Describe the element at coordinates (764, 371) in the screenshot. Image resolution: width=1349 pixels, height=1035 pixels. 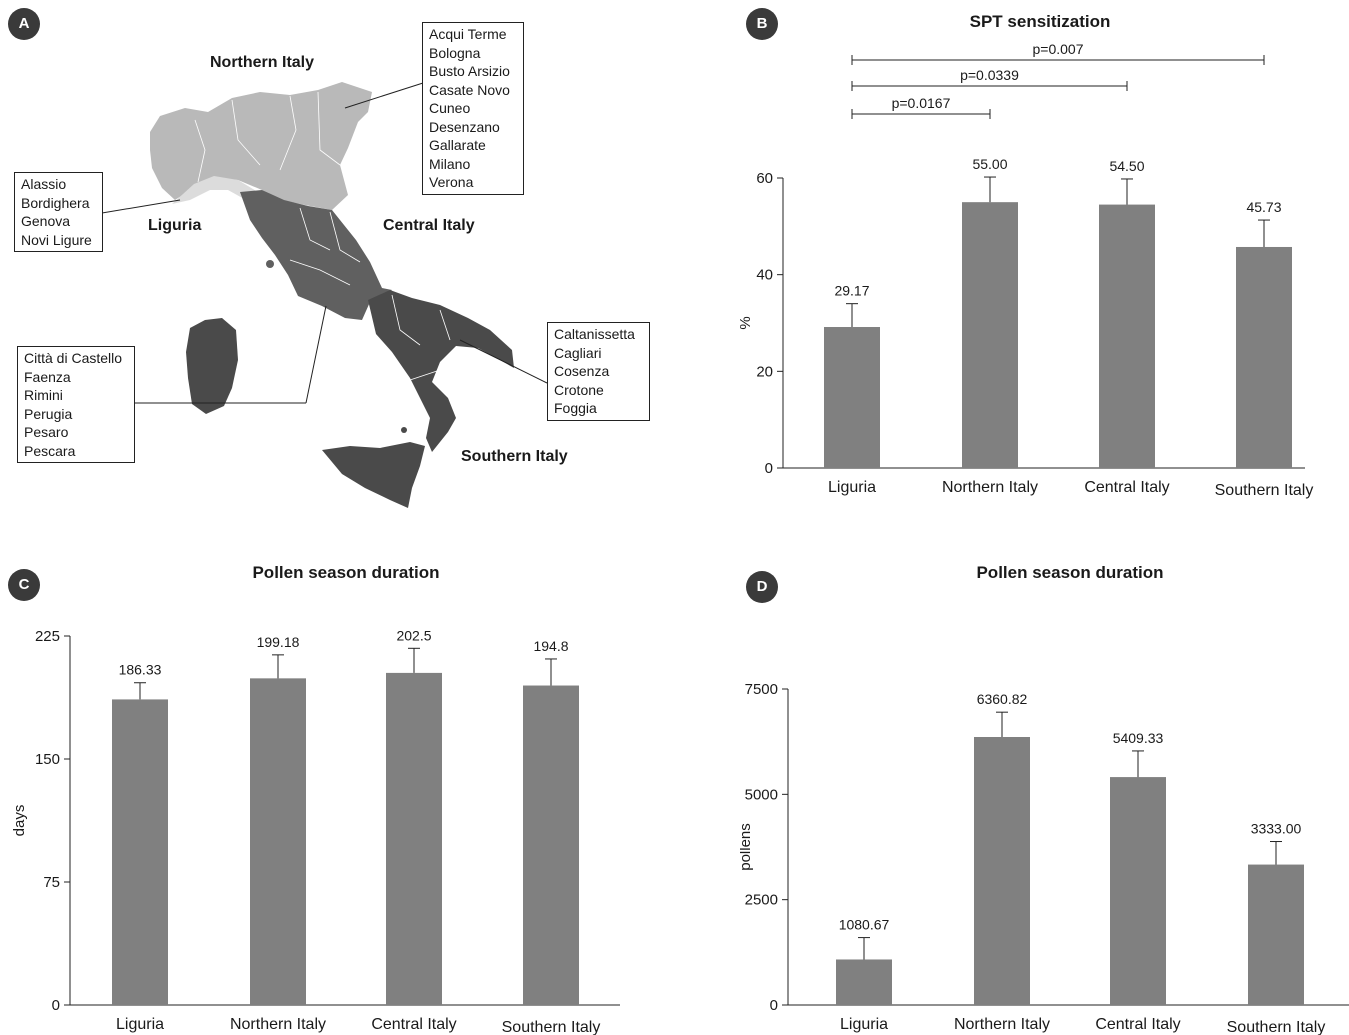
I see `y-tick-label: 20` at that location.